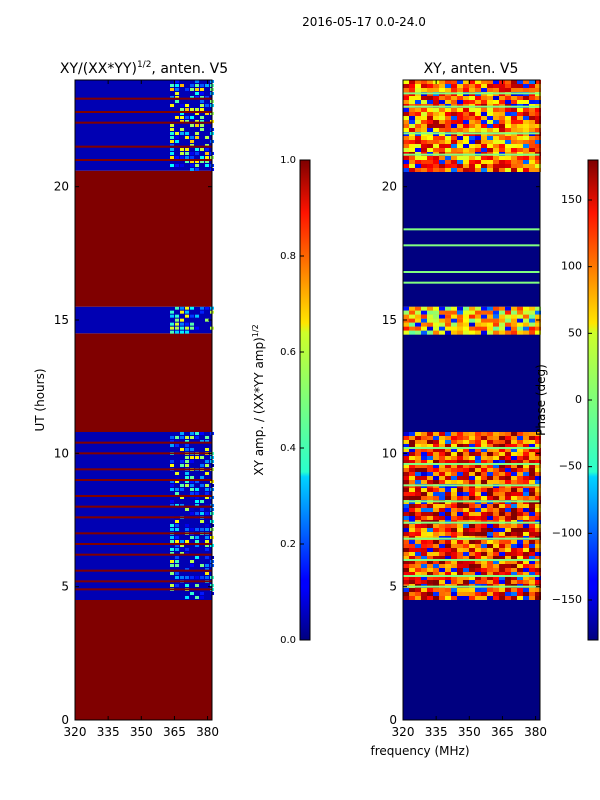 The height and width of the screenshot is (800, 600). I want to click on left-colorbar-tick-label: 1.0, so click(288, 160).